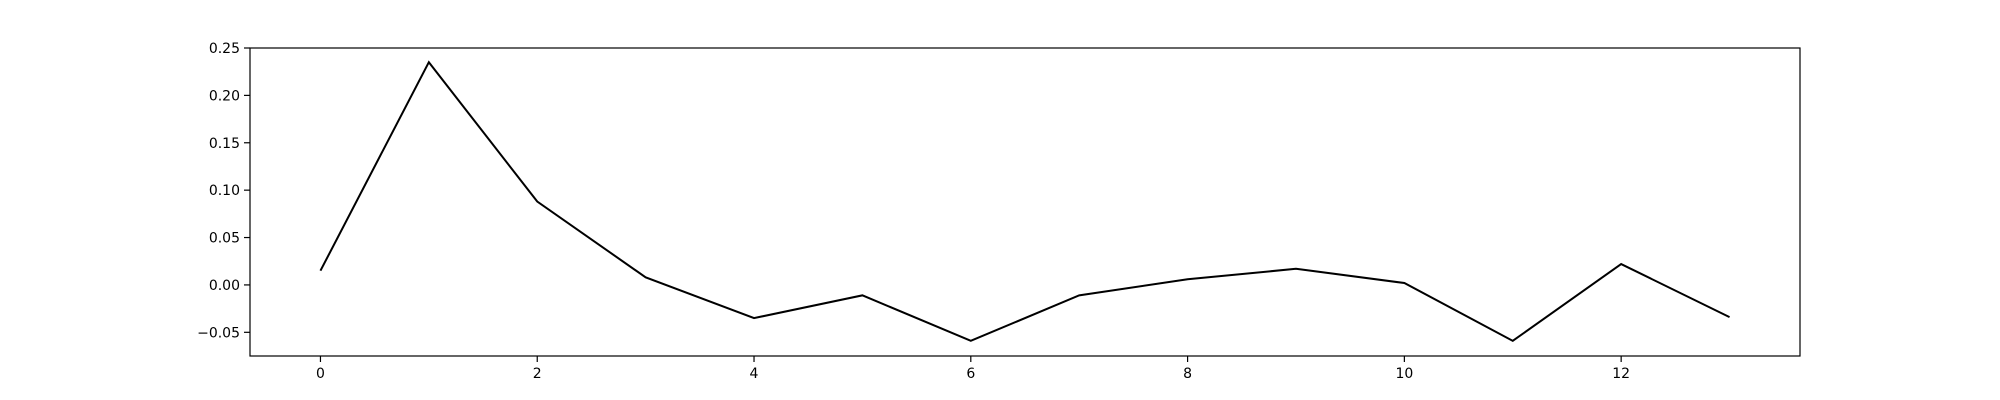  I want to click on y-tick-label: 0.20, so click(224, 96).